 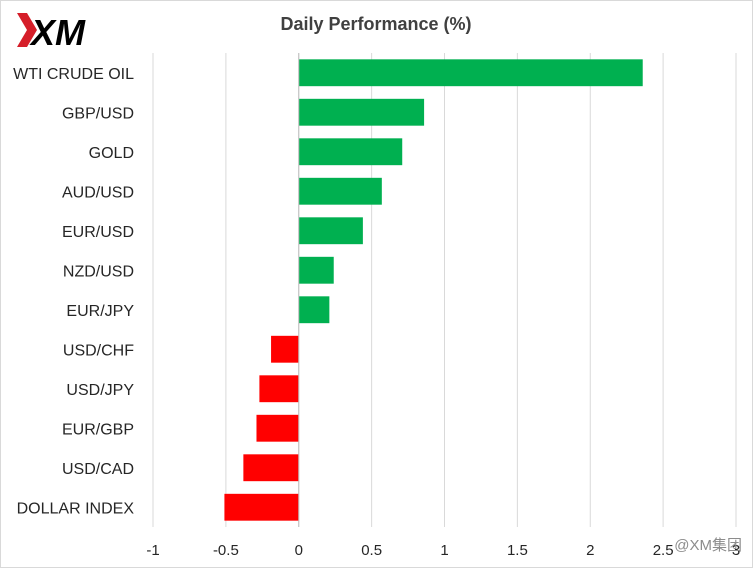 I want to click on category-label-9: EUR/GBP, so click(x=98, y=429).